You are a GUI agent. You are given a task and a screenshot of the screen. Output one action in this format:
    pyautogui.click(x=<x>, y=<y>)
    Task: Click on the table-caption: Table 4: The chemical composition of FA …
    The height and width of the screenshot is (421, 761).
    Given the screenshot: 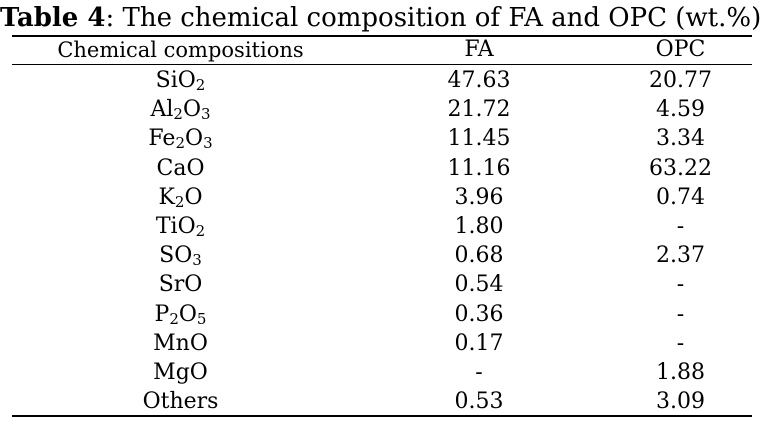 What is the action you would take?
    pyautogui.click(x=380, y=18)
    